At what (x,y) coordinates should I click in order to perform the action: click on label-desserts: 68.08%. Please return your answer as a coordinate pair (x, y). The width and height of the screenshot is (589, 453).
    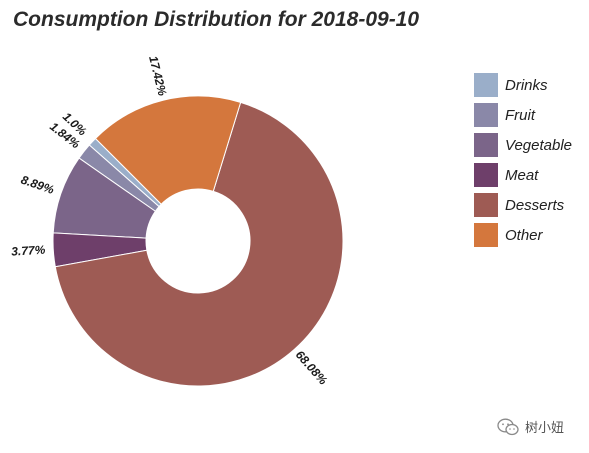
    Looking at the image, I should click on (312, 368).